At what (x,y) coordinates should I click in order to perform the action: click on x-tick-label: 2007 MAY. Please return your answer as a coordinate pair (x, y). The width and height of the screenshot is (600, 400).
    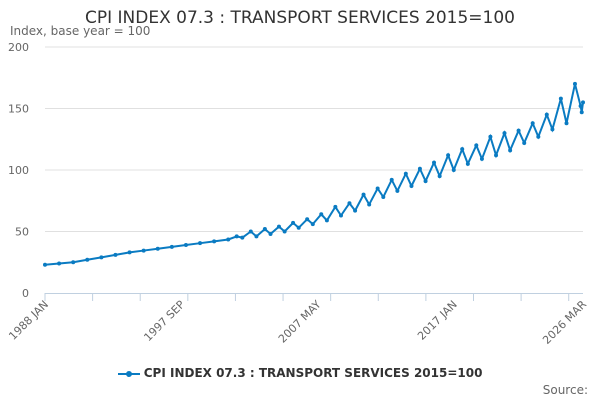
    Looking at the image, I should click on (300, 322).